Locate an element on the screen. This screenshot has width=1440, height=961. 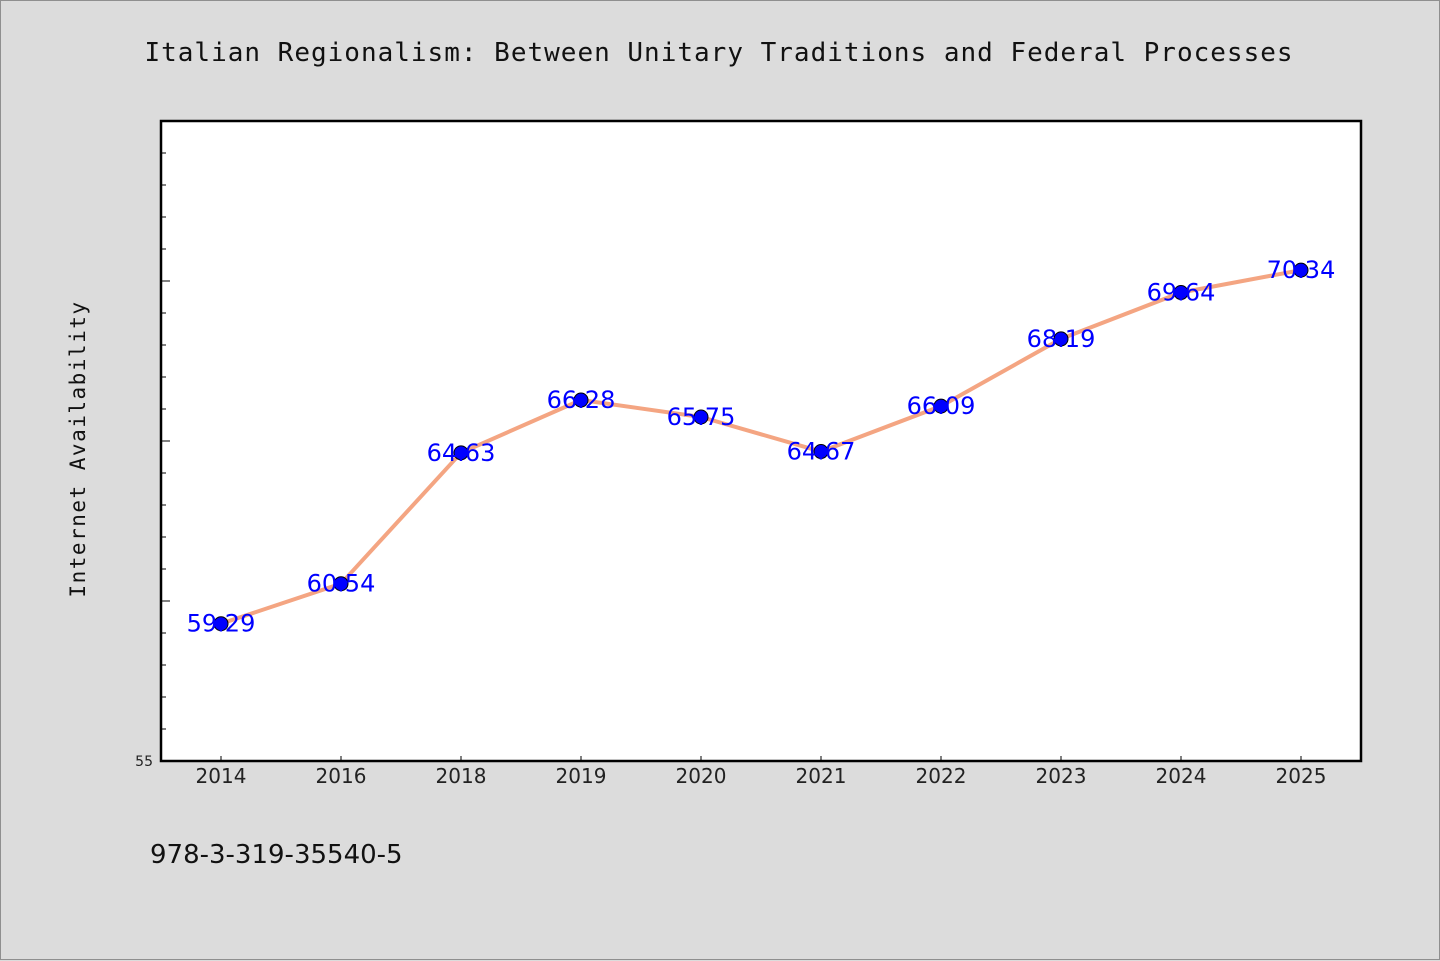
x-tick-label: 2018 is located at coordinates (461, 776).